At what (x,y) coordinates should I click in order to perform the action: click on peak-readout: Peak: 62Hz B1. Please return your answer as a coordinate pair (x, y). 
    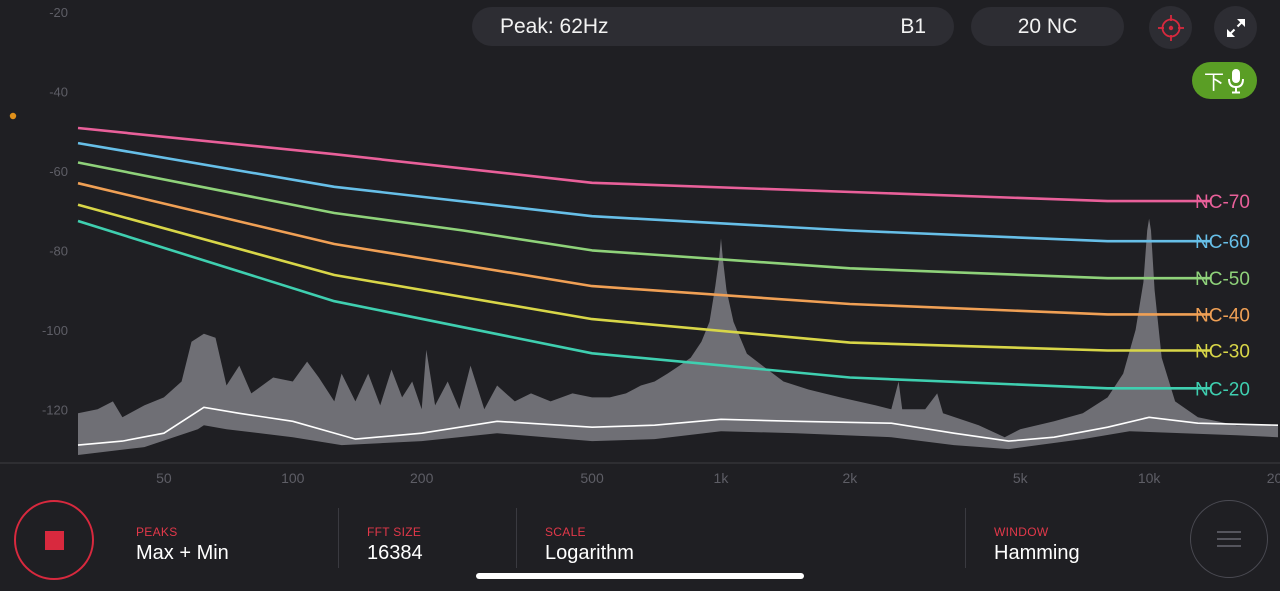
    Looking at the image, I should click on (713, 26).